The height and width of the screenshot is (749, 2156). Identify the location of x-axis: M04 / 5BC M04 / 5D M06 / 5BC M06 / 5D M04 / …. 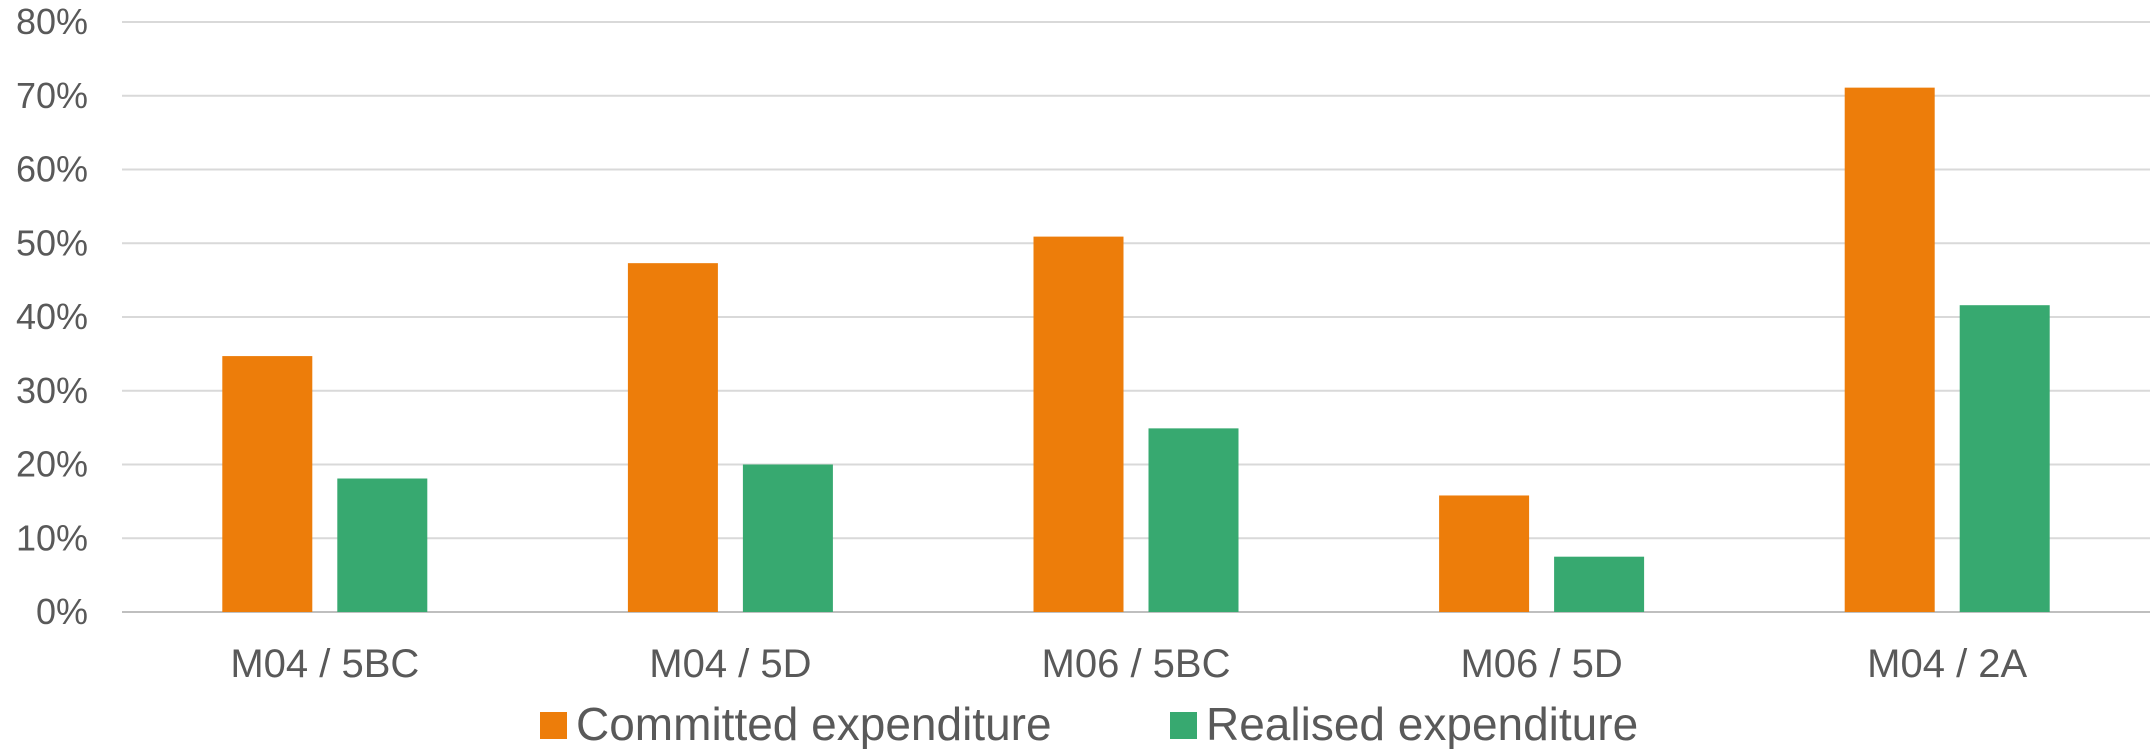
(1128, 664).